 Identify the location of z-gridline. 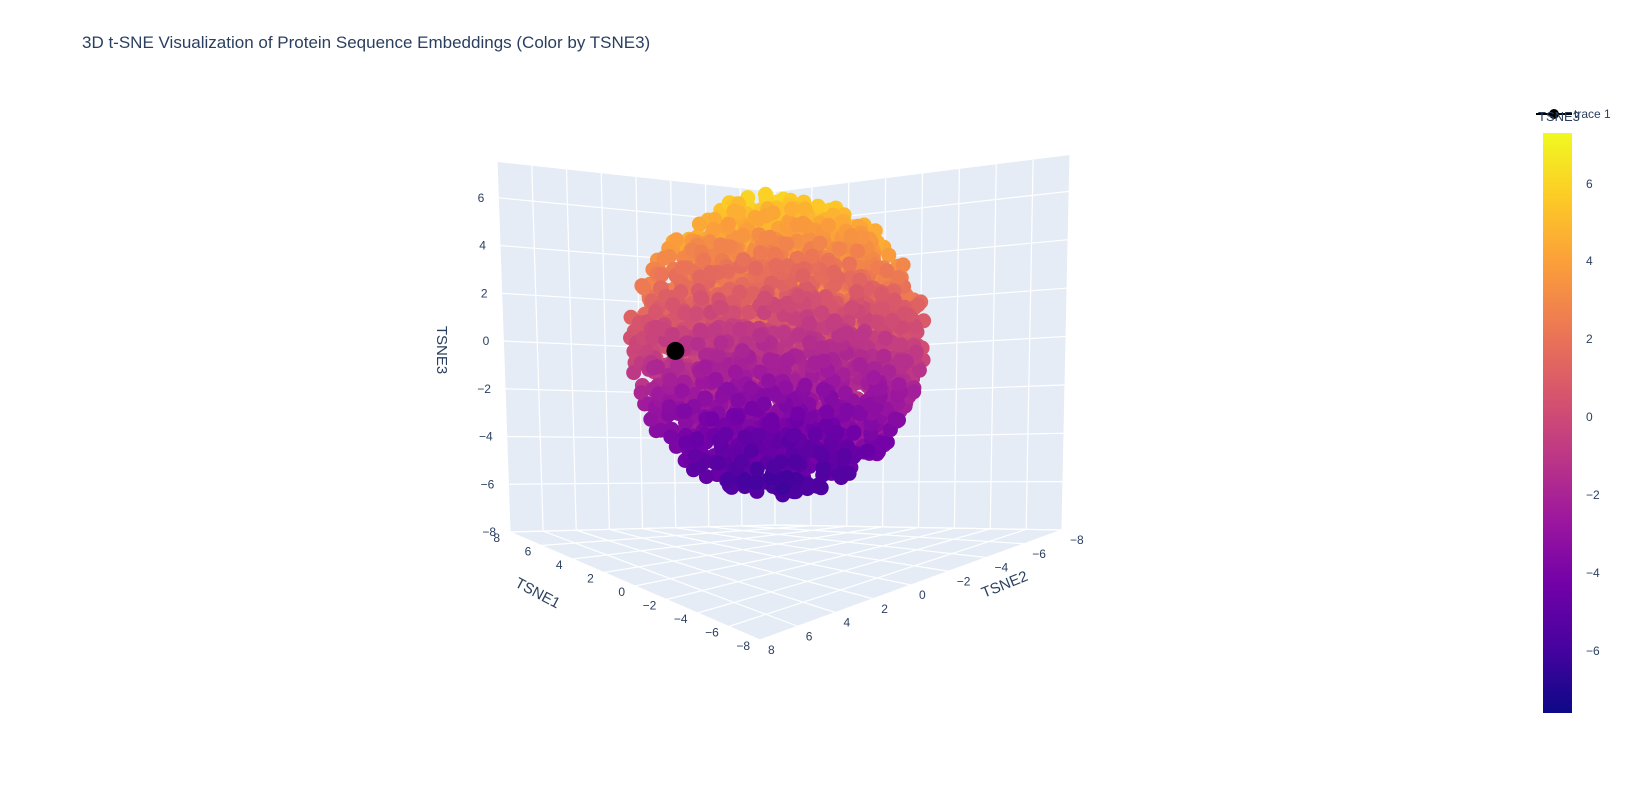
(786, 528).